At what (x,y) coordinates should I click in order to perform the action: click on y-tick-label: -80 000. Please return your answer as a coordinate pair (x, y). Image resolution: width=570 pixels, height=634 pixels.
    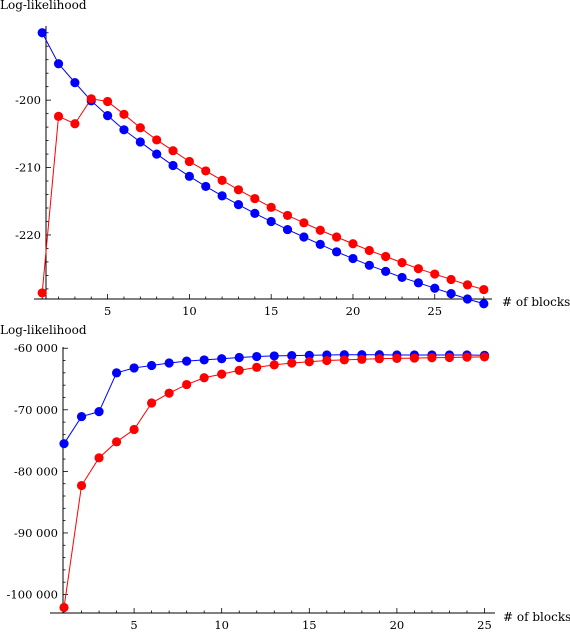
    Looking at the image, I should click on (36, 471).